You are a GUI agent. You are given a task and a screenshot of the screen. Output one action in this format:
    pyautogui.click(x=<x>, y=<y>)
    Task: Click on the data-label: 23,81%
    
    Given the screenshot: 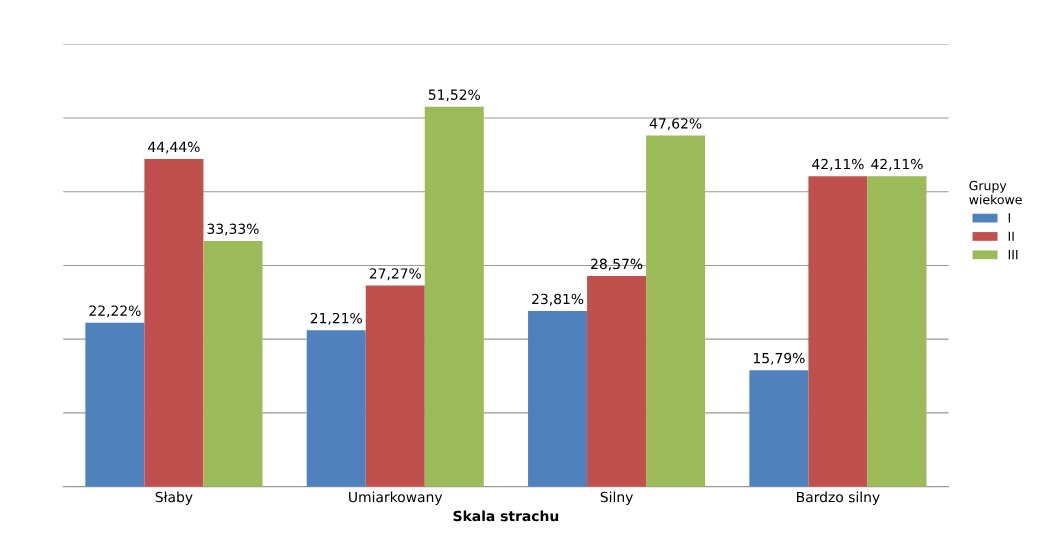 What is the action you would take?
    pyautogui.click(x=558, y=299)
    